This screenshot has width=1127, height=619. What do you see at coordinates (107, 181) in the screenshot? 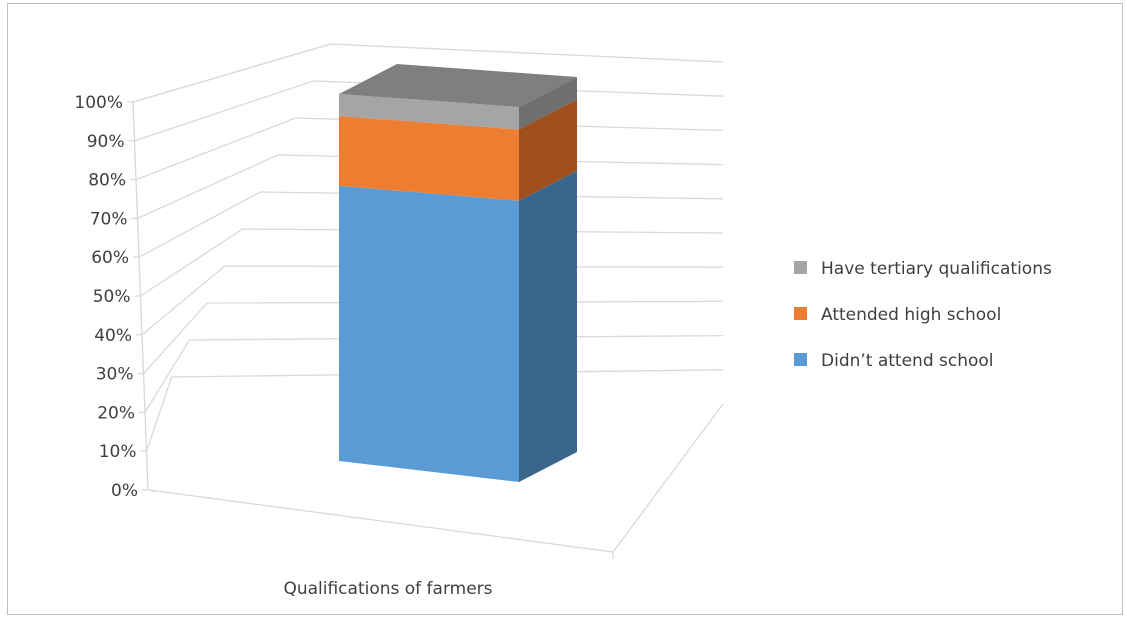
I see `y-tick-label: 80%` at bounding box center [107, 181].